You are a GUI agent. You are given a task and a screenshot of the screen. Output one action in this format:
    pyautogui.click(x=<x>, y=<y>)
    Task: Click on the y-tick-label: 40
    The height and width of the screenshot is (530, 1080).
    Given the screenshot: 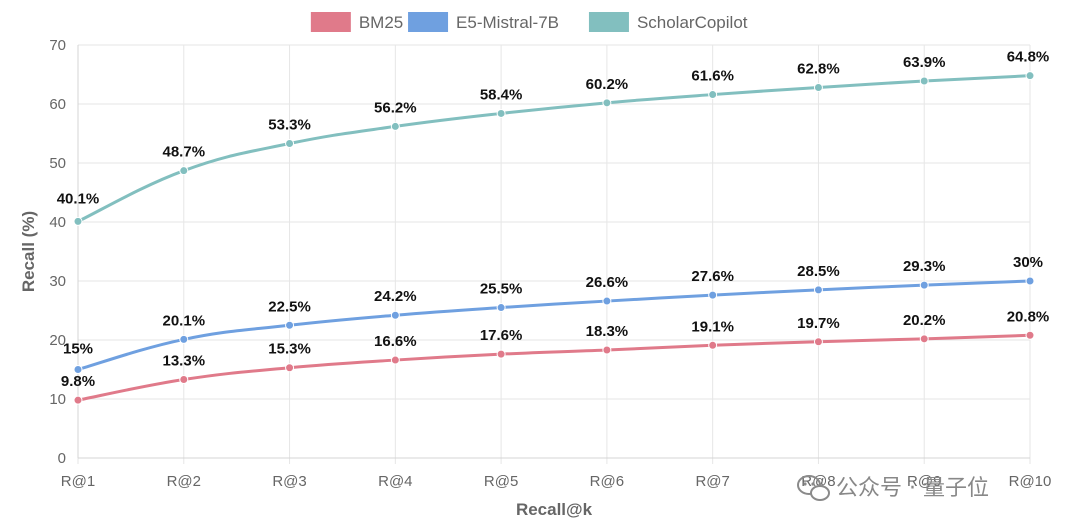 What is the action you would take?
    pyautogui.click(x=57, y=222)
    